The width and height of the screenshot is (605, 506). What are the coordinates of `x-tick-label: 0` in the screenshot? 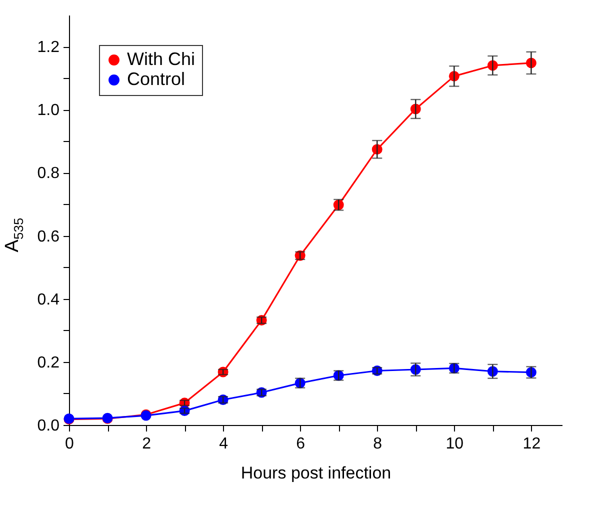 It's located at (69, 444).